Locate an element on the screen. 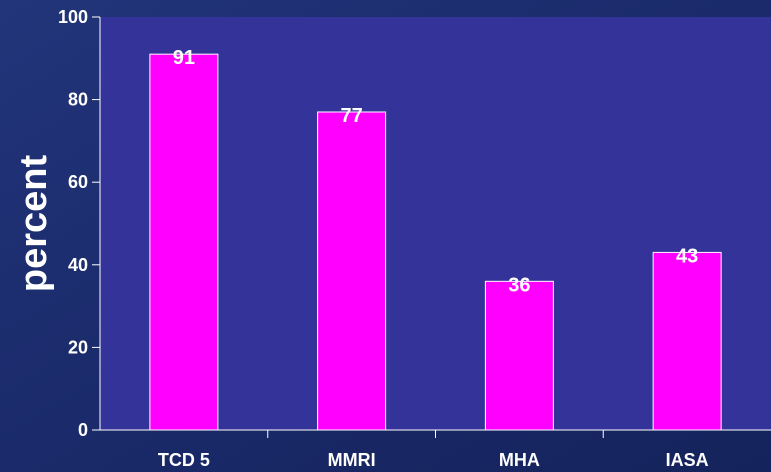 The image size is (771, 472). y-tick-label: 0 is located at coordinates (83, 430).